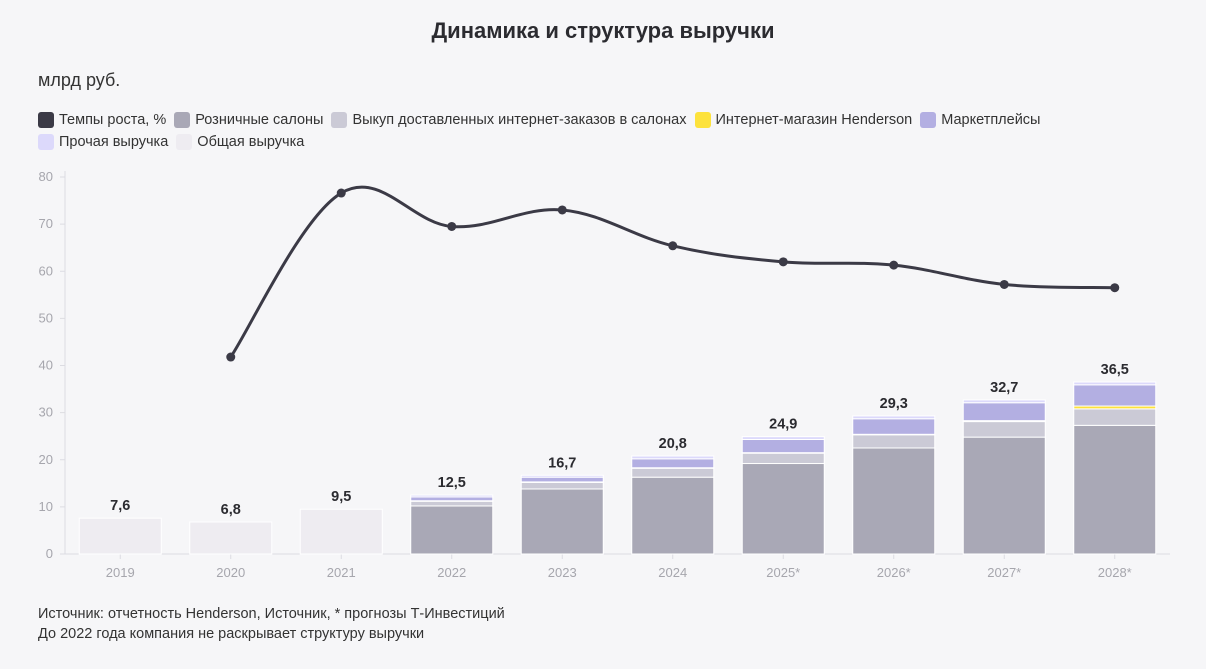 Image resolution: width=1206 pixels, height=669 pixels. Describe the element at coordinates (120, 572) in the screenshot. I see `x-tick-label: 2019` at that location.